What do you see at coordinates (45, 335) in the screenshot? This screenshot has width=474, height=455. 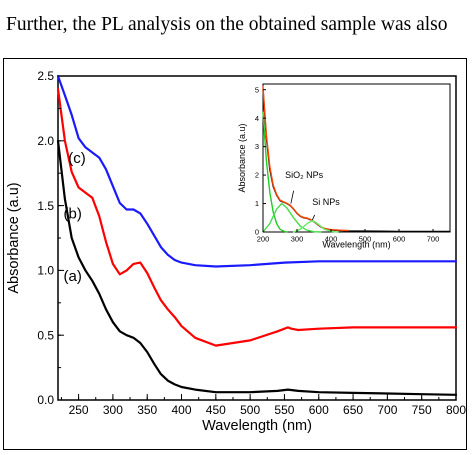 I see `main-y-tick-label: 0.5` at bounding box center [45, 335].